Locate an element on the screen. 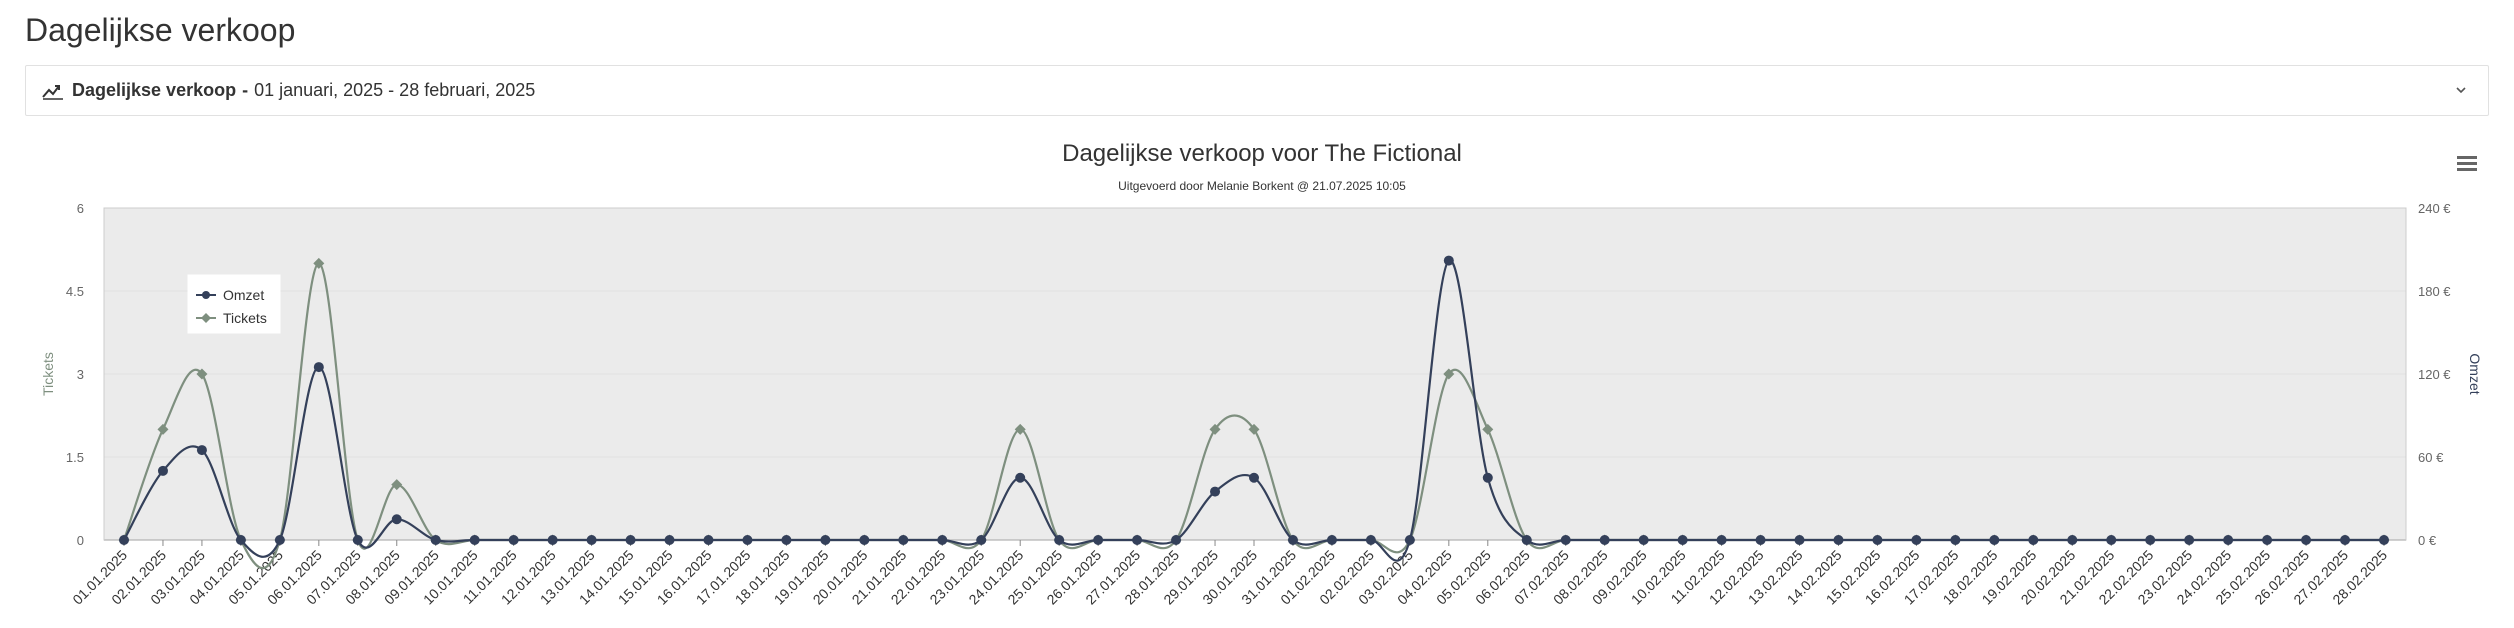 This screenshot has height=628, width=2514. y-left-tick-label: 1.5 is located at coordinates (75, 457).